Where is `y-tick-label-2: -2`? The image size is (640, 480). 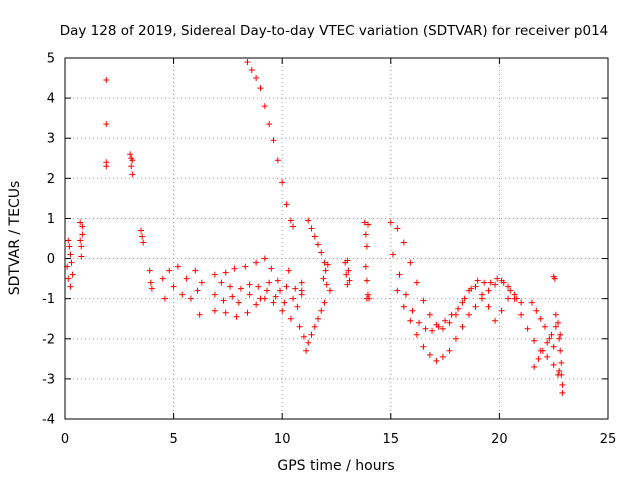
y-tick-label-2: -2 is located at coordinates (48, 339).